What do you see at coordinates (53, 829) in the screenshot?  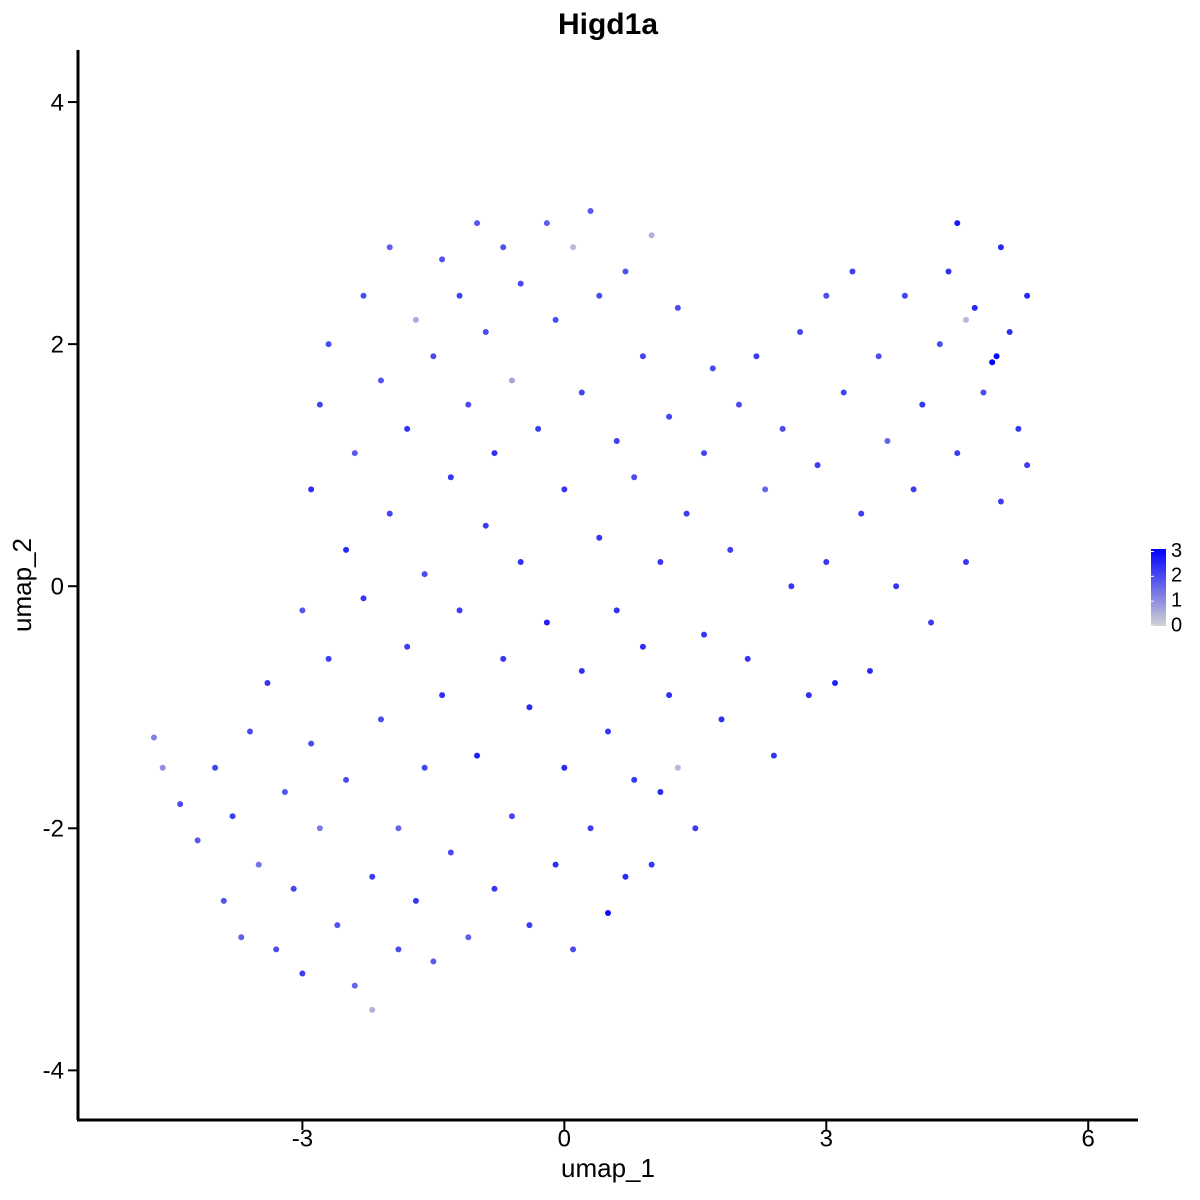 I see `y-tick-label: -2` at bounding box center [53, 829].